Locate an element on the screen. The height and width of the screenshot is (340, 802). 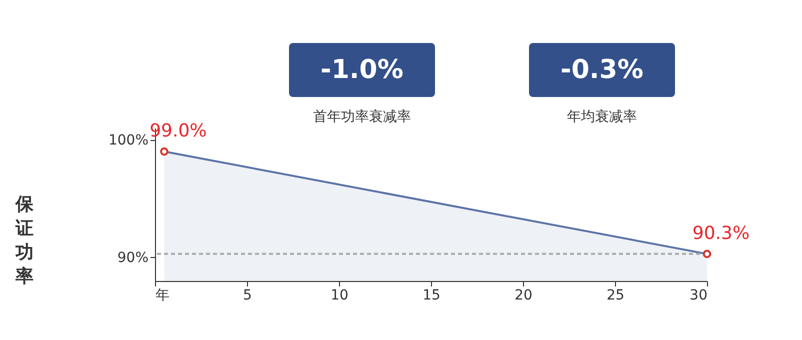
text: -0.3% is located at coordinates (602, 70).